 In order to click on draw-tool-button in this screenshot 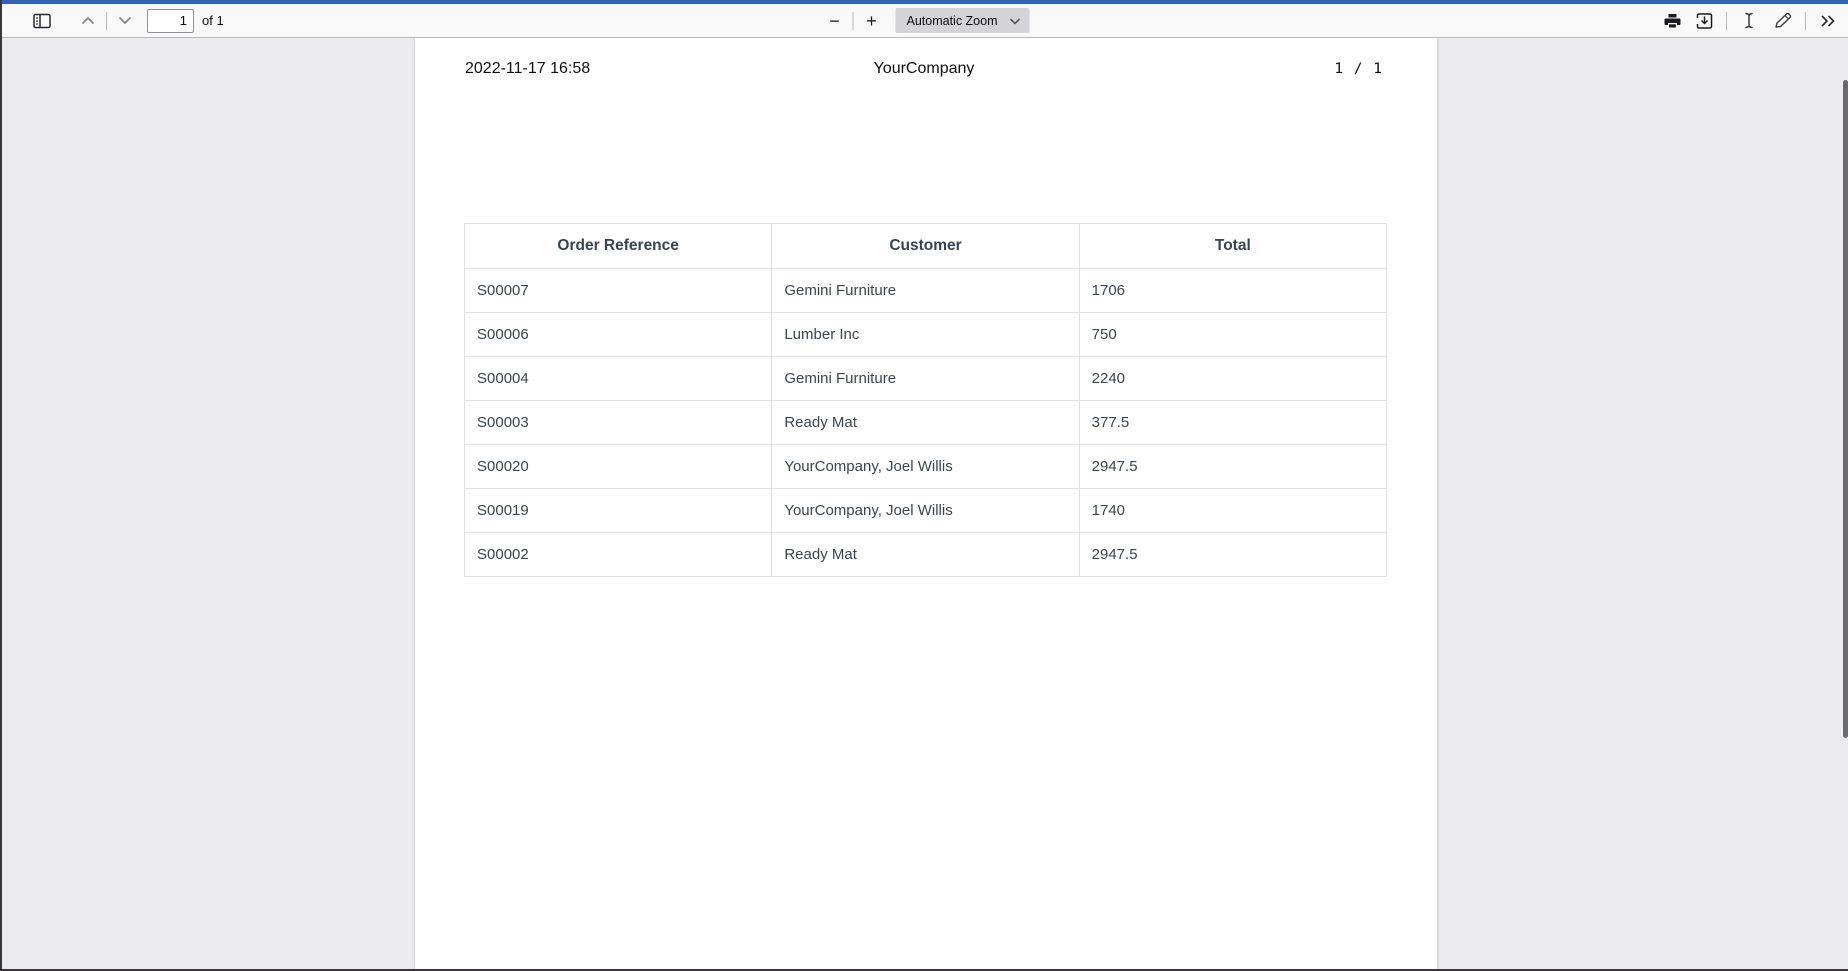, I will do `click(1783, 21)`.